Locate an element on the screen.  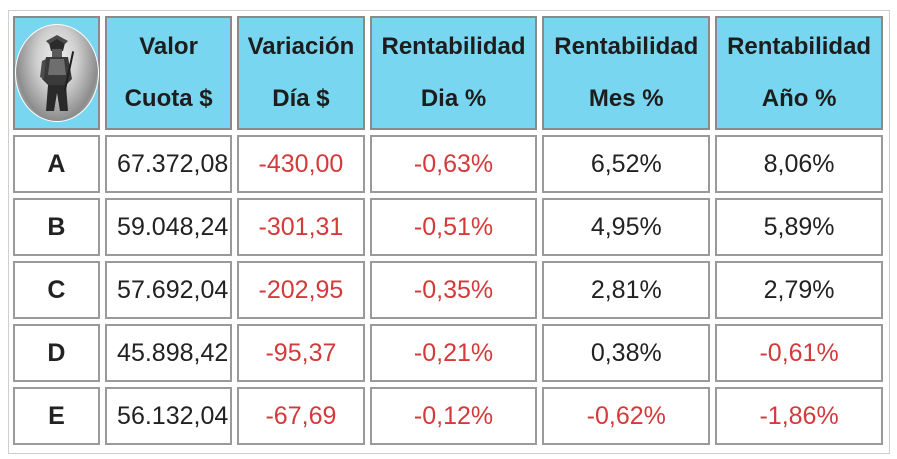
samurai-warrior-icon is located at coordinates (57, 73).